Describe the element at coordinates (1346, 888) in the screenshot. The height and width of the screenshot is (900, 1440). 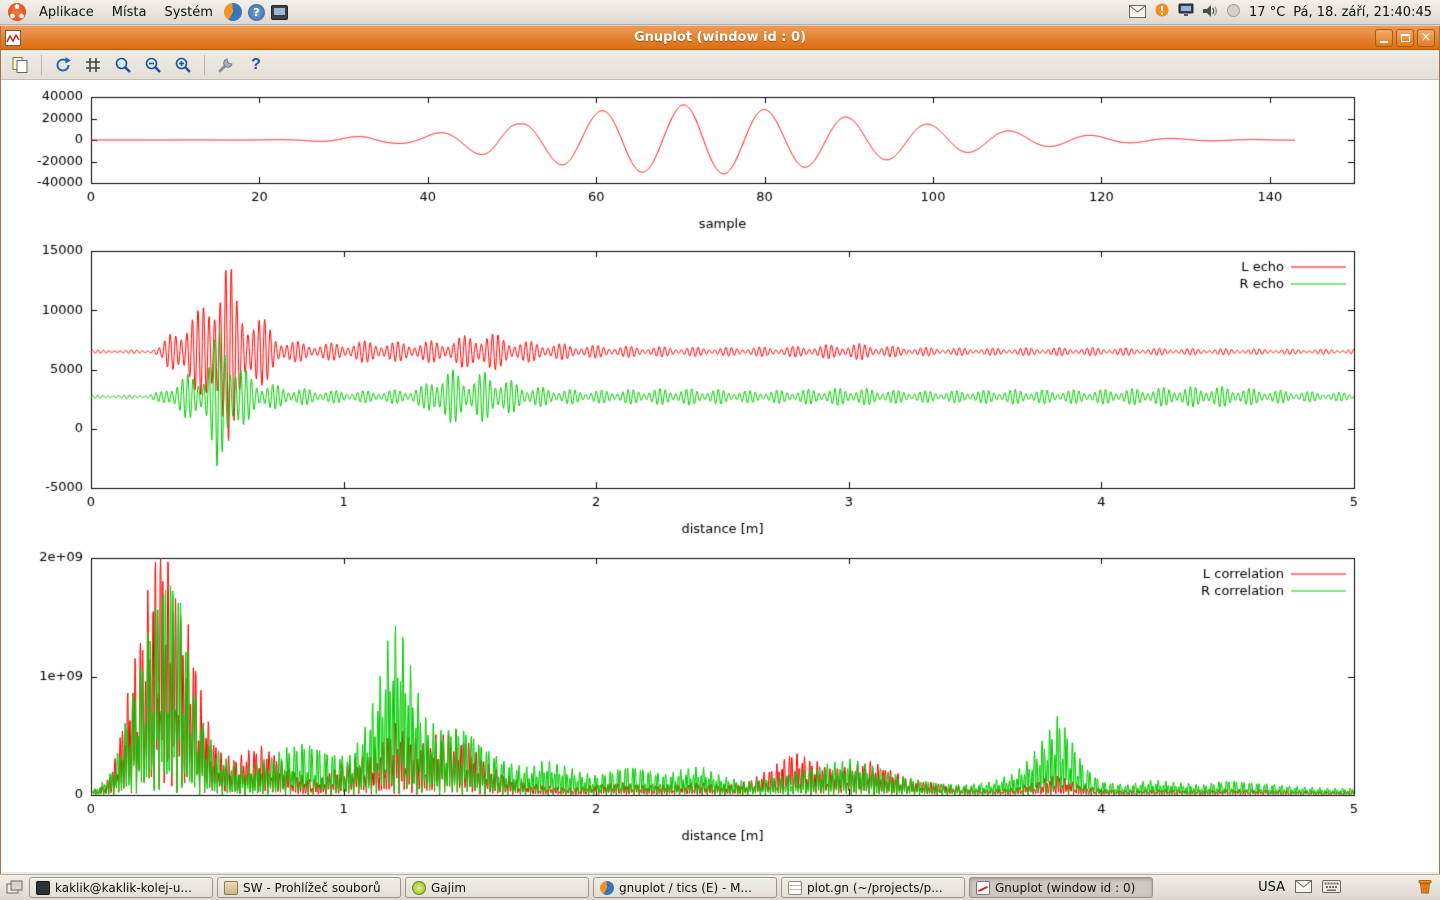
I see `taskbar-tray: USA` at that location.